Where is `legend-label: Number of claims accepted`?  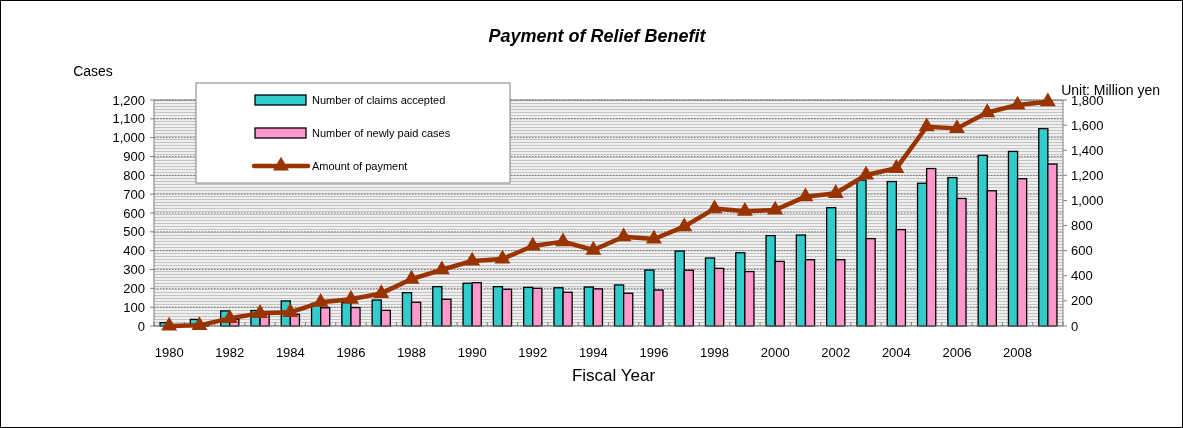
legend-label: Number of claims accepted is located at coordinates (379, 99).